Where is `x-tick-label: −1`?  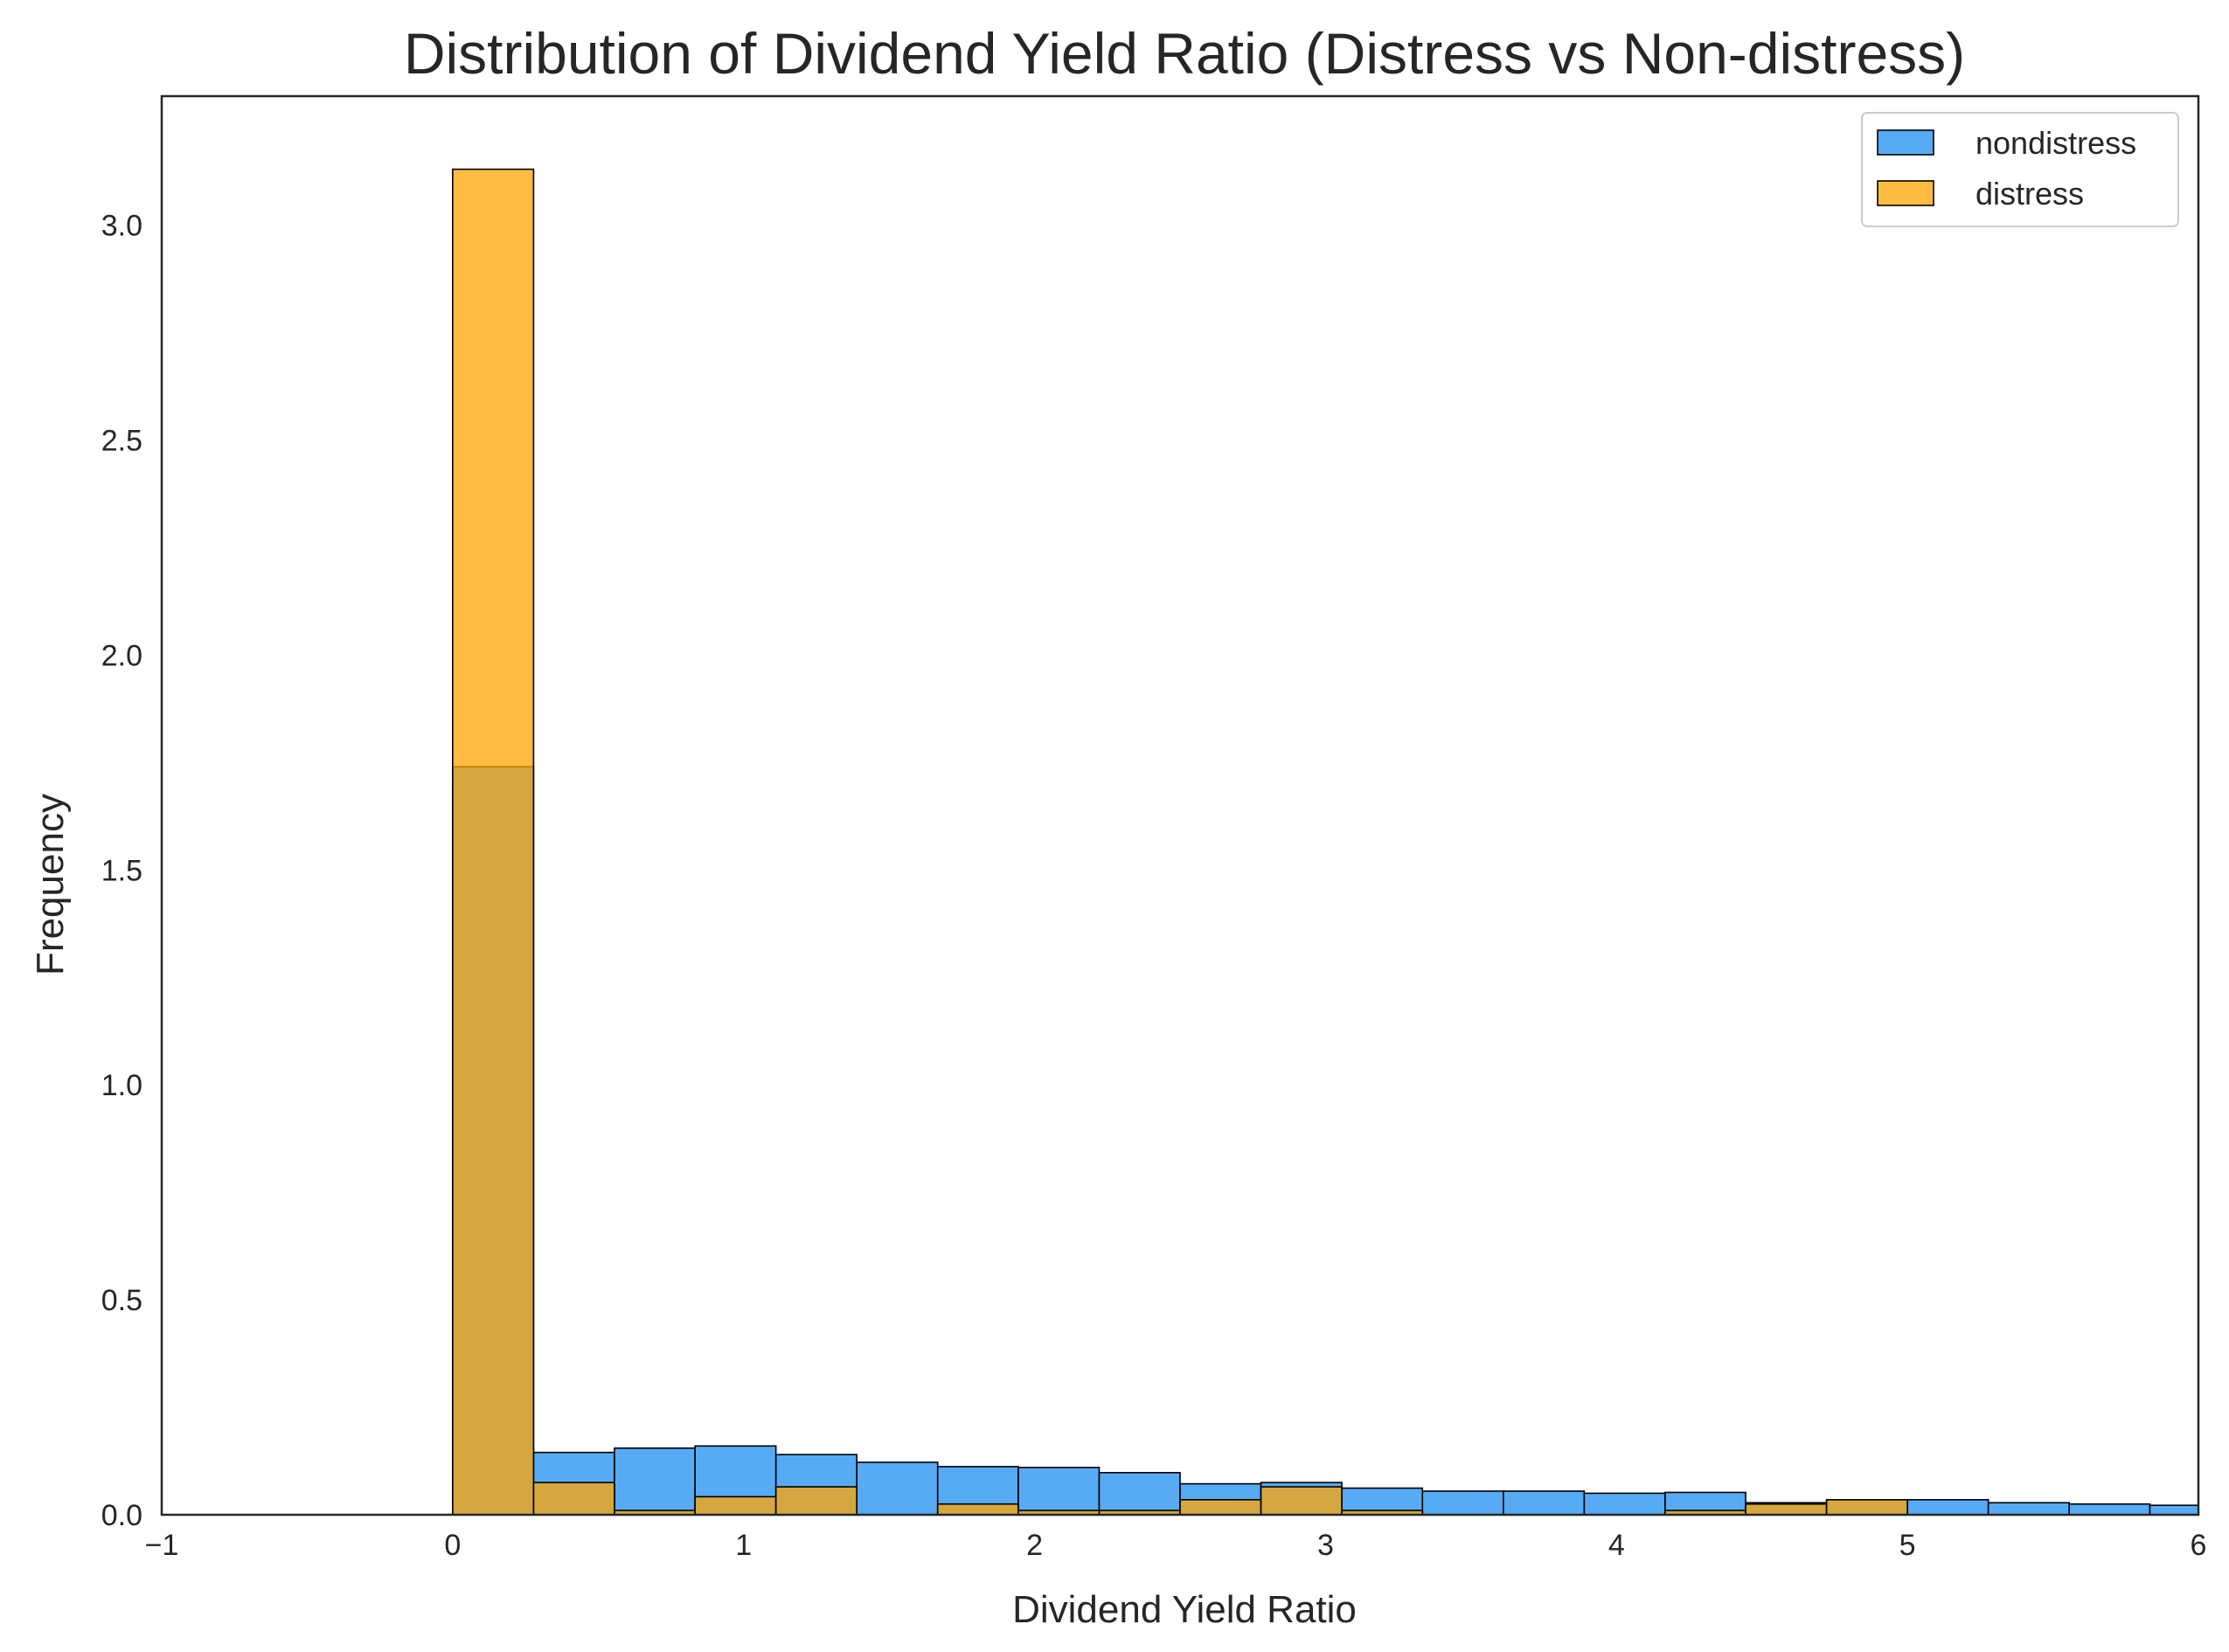 x-tick-label: −1 is located at coordinates (162, 1546).